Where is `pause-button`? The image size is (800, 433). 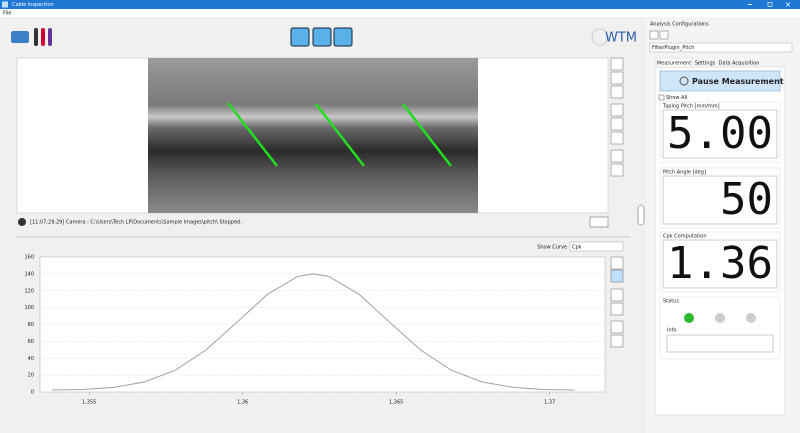
pause-button is located at coordinates (720, 81).